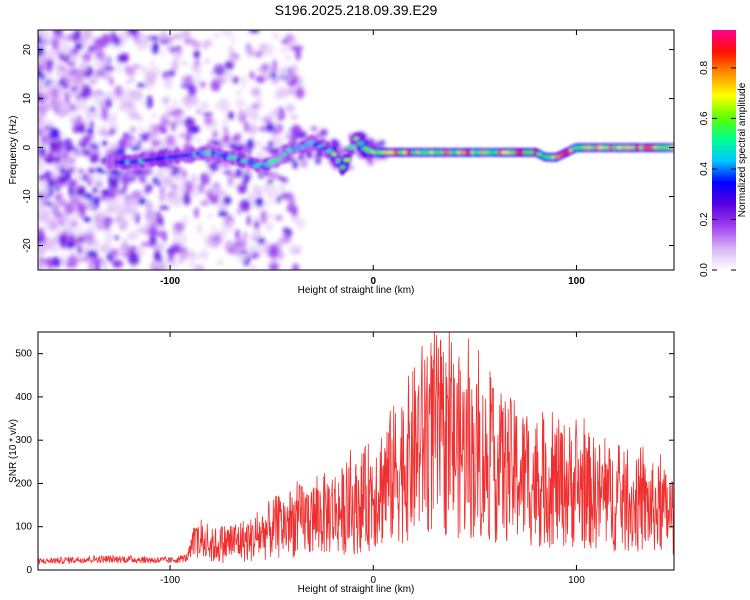  What do you see at coordinates (576, 580) in the screenshot?
I see `snr-x-tick-label: 100` at bounding box center [576, 580].